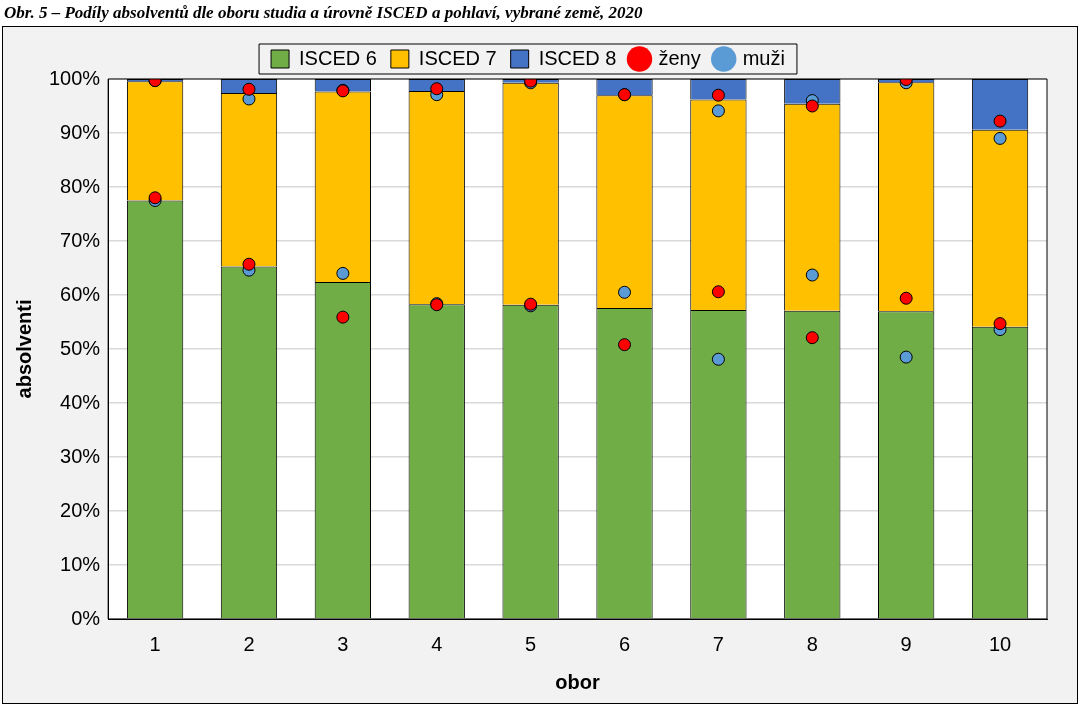 The width and height of the screenshot is (1079, 704). What do you see at coordinates (80, 455) in the screenshot?
I see `y-tick-label: 30%` at bounding box center [80, 455].